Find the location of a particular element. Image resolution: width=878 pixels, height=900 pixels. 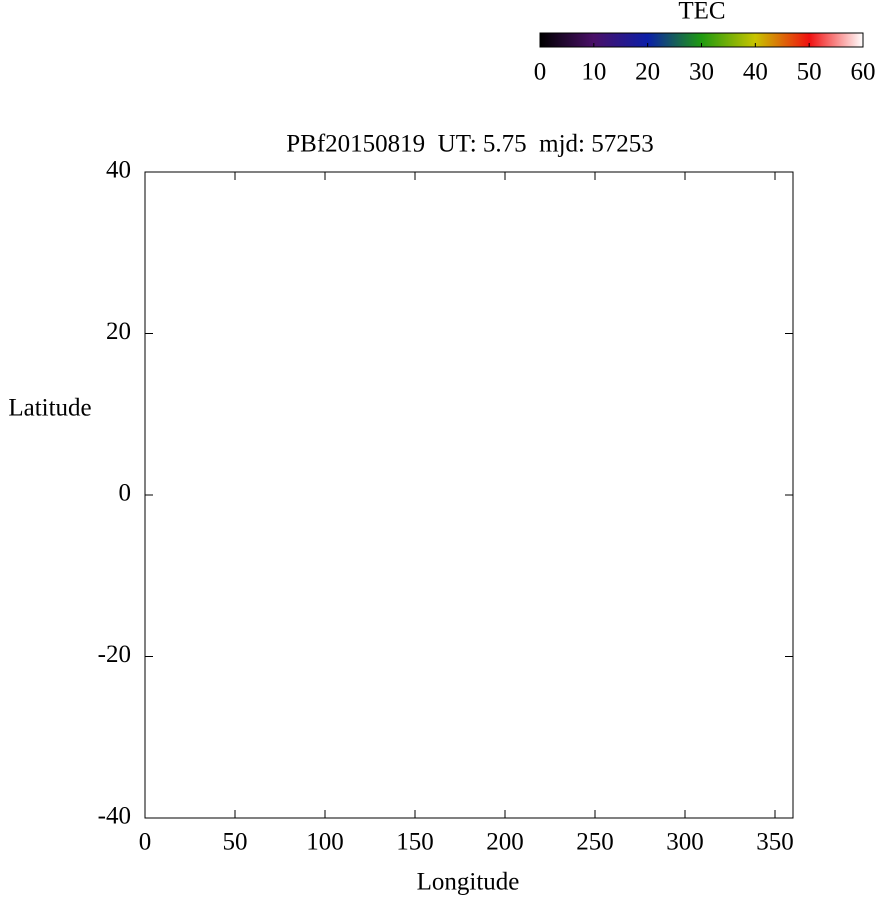

x-tick-label: 300 is located at coordinates (685, 842).